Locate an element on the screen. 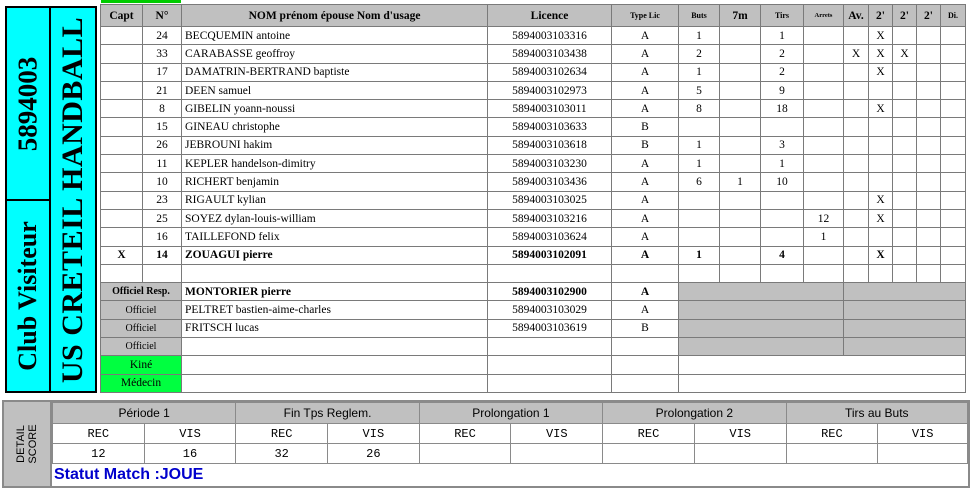 This screenshot has width=976, height=492. player-name: CARABASSE geoffroy is located at coordinates (334, 54).